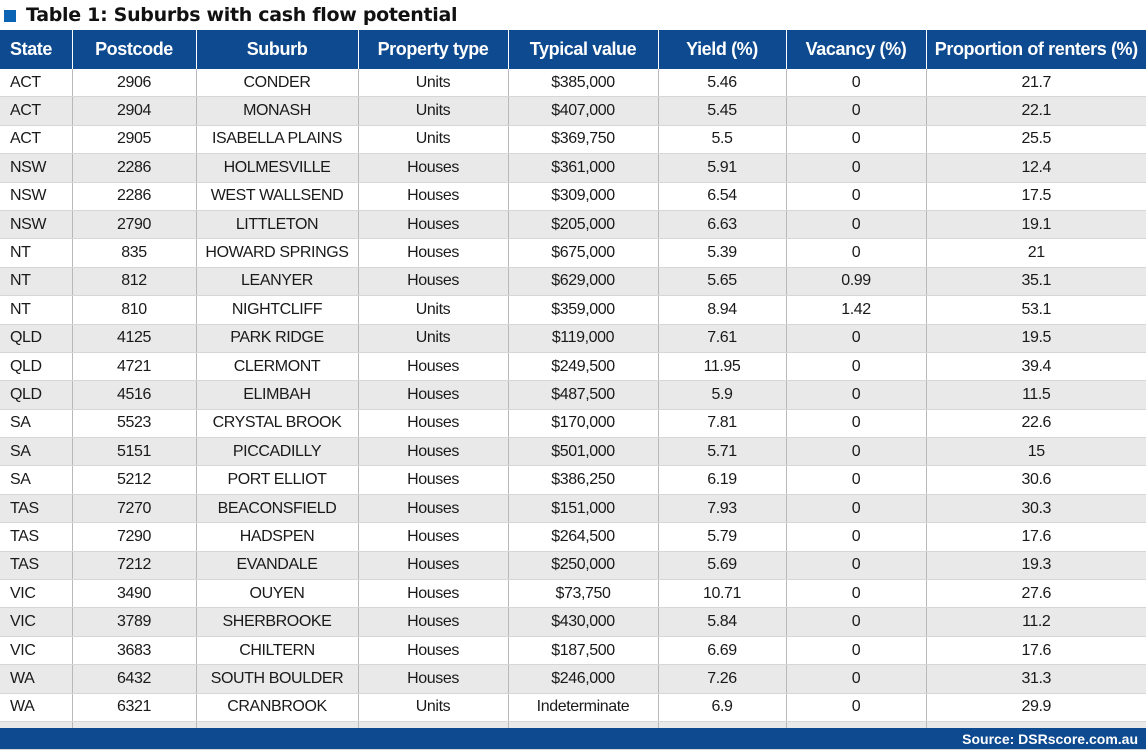 This screenshot has height=750, width=1146. I want to click on cell-typical-value: $187,500, so click(583, 651).